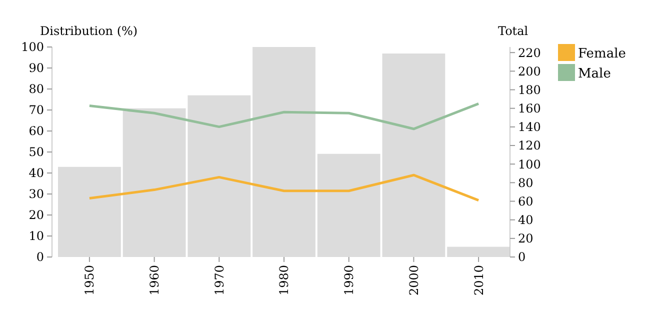 Image resolution: width=655 pixels, height=320 pixels. Describe the element at coordinates (155, 280) in the screenshot. I see `x-tick-label: 1960` at that location.